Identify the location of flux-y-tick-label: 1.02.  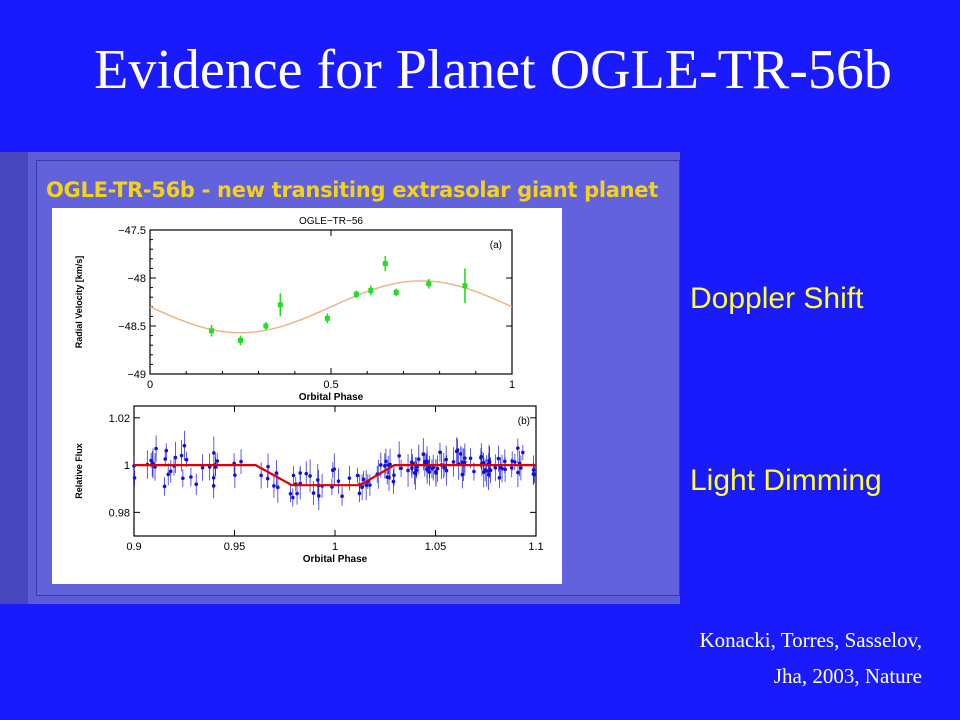
(119, 419).